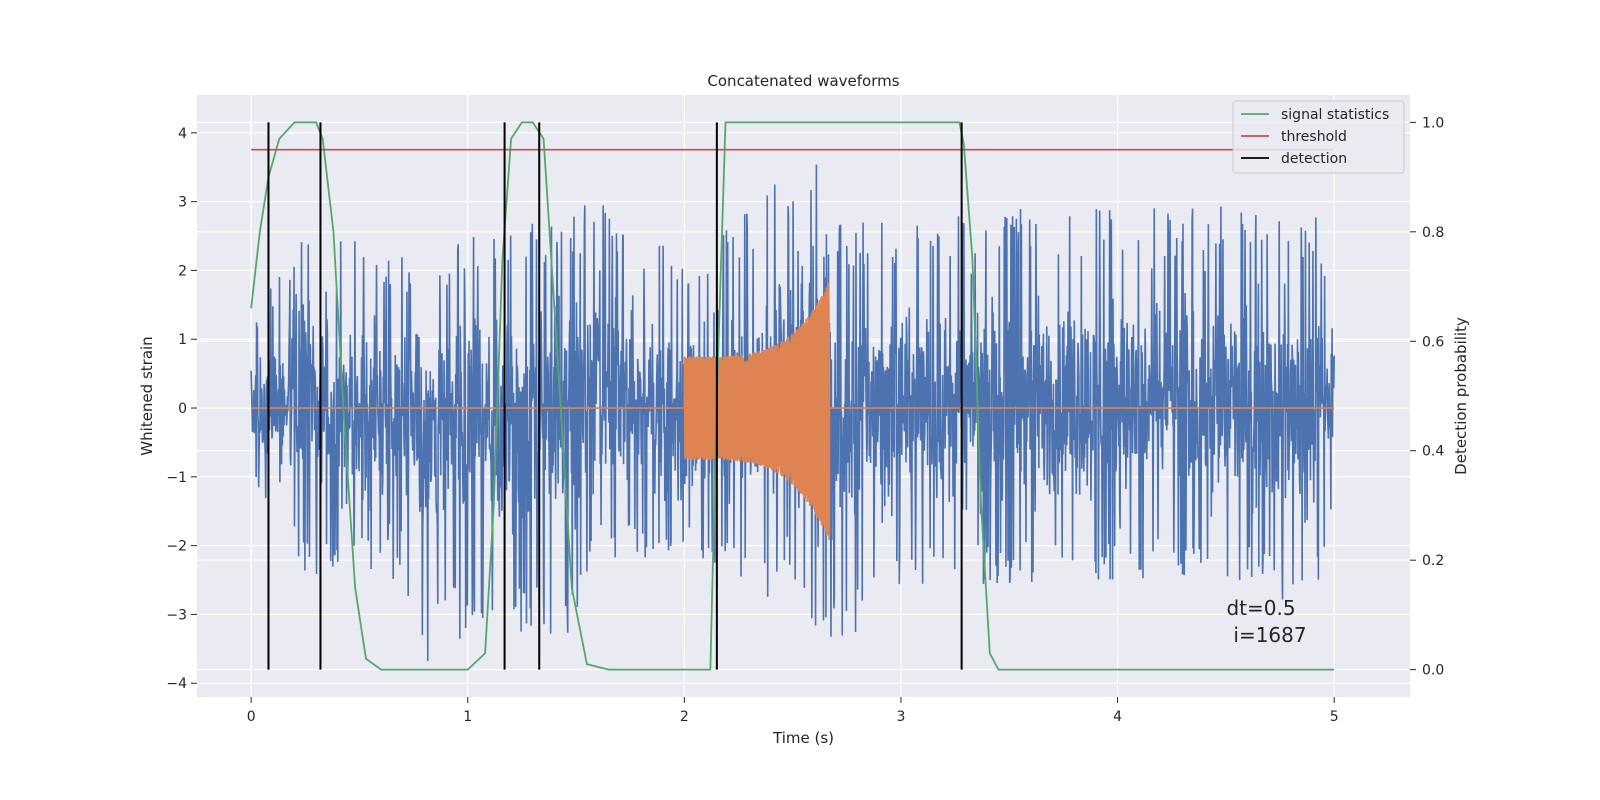 The height and width of the screenshot is (800, 1600). What do you see at coordinates (182, 203) in the screenshot?
I see `y-tick-label: 3` at bounding box center [182, 203].